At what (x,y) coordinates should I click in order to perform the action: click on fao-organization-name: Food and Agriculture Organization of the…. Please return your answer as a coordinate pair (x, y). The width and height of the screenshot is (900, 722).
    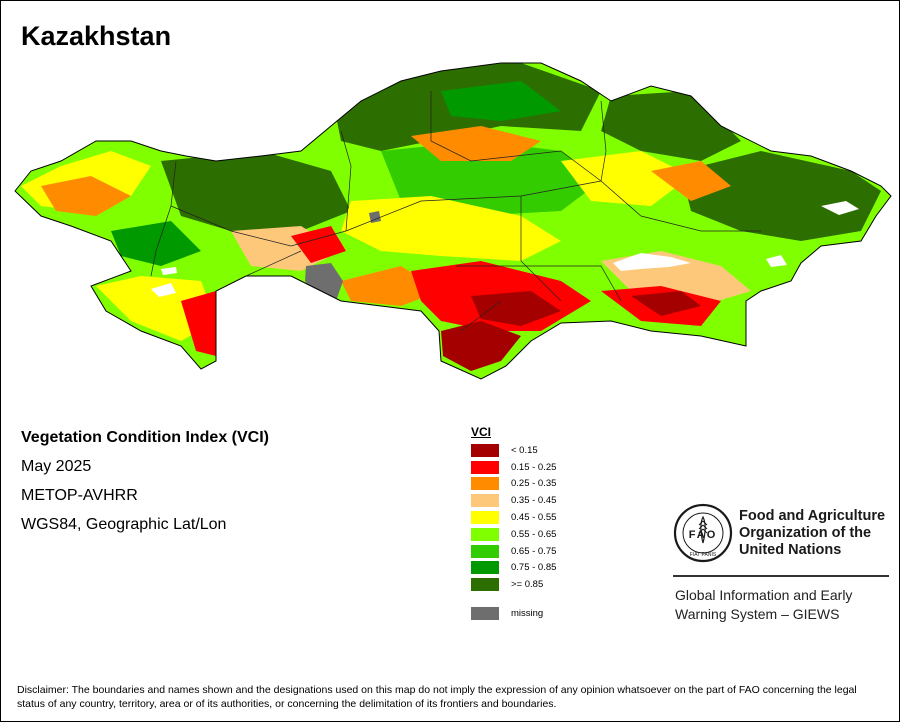
    Looking at the image, I should click on (812, 533).